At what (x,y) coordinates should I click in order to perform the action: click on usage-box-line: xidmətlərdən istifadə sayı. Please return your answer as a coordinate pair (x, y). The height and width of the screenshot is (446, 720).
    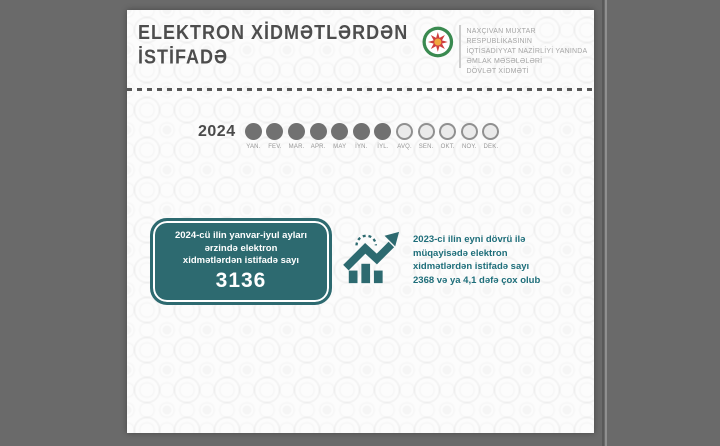
    Looking at the image, I should click on (241, 260).